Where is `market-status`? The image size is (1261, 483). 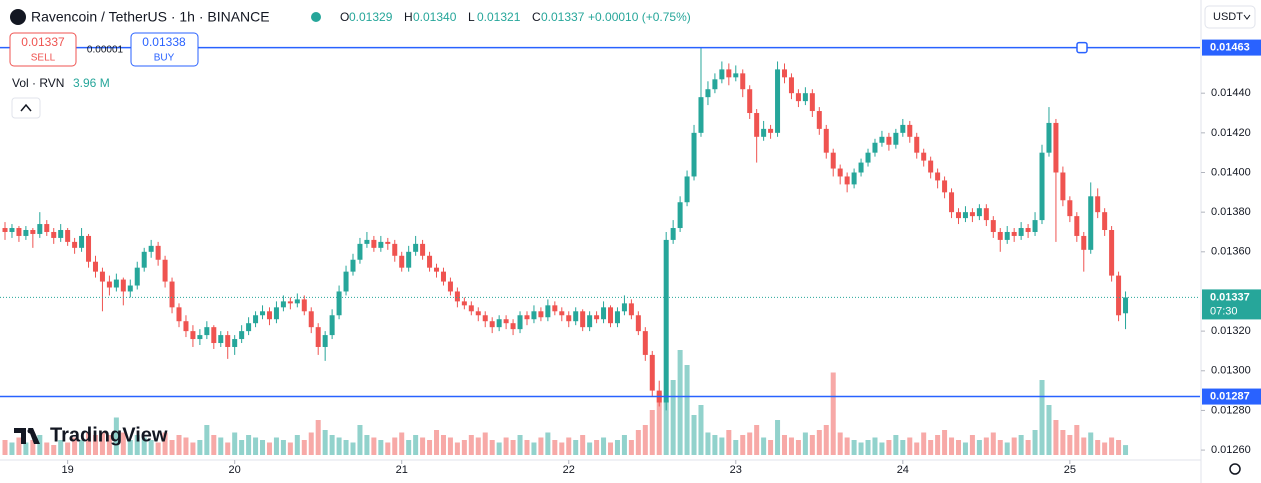
market-status is located at coordinates (316, 17).